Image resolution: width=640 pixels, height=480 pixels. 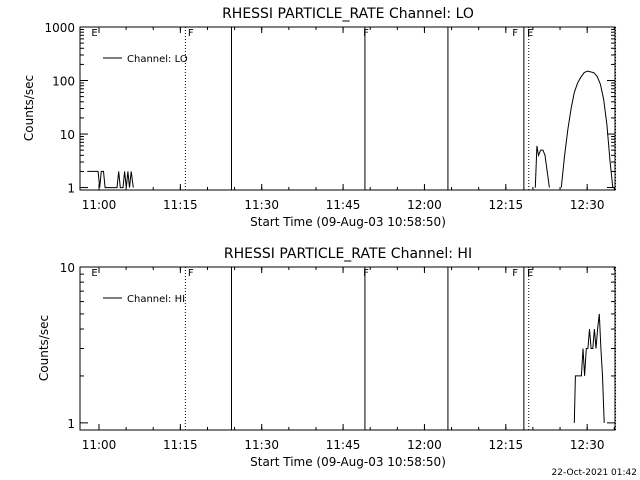 What do you see at coordinates (424, 205) in the screenshot?
I see `lo-x-tick-label: 12:00` at bounding box center [424, 205].